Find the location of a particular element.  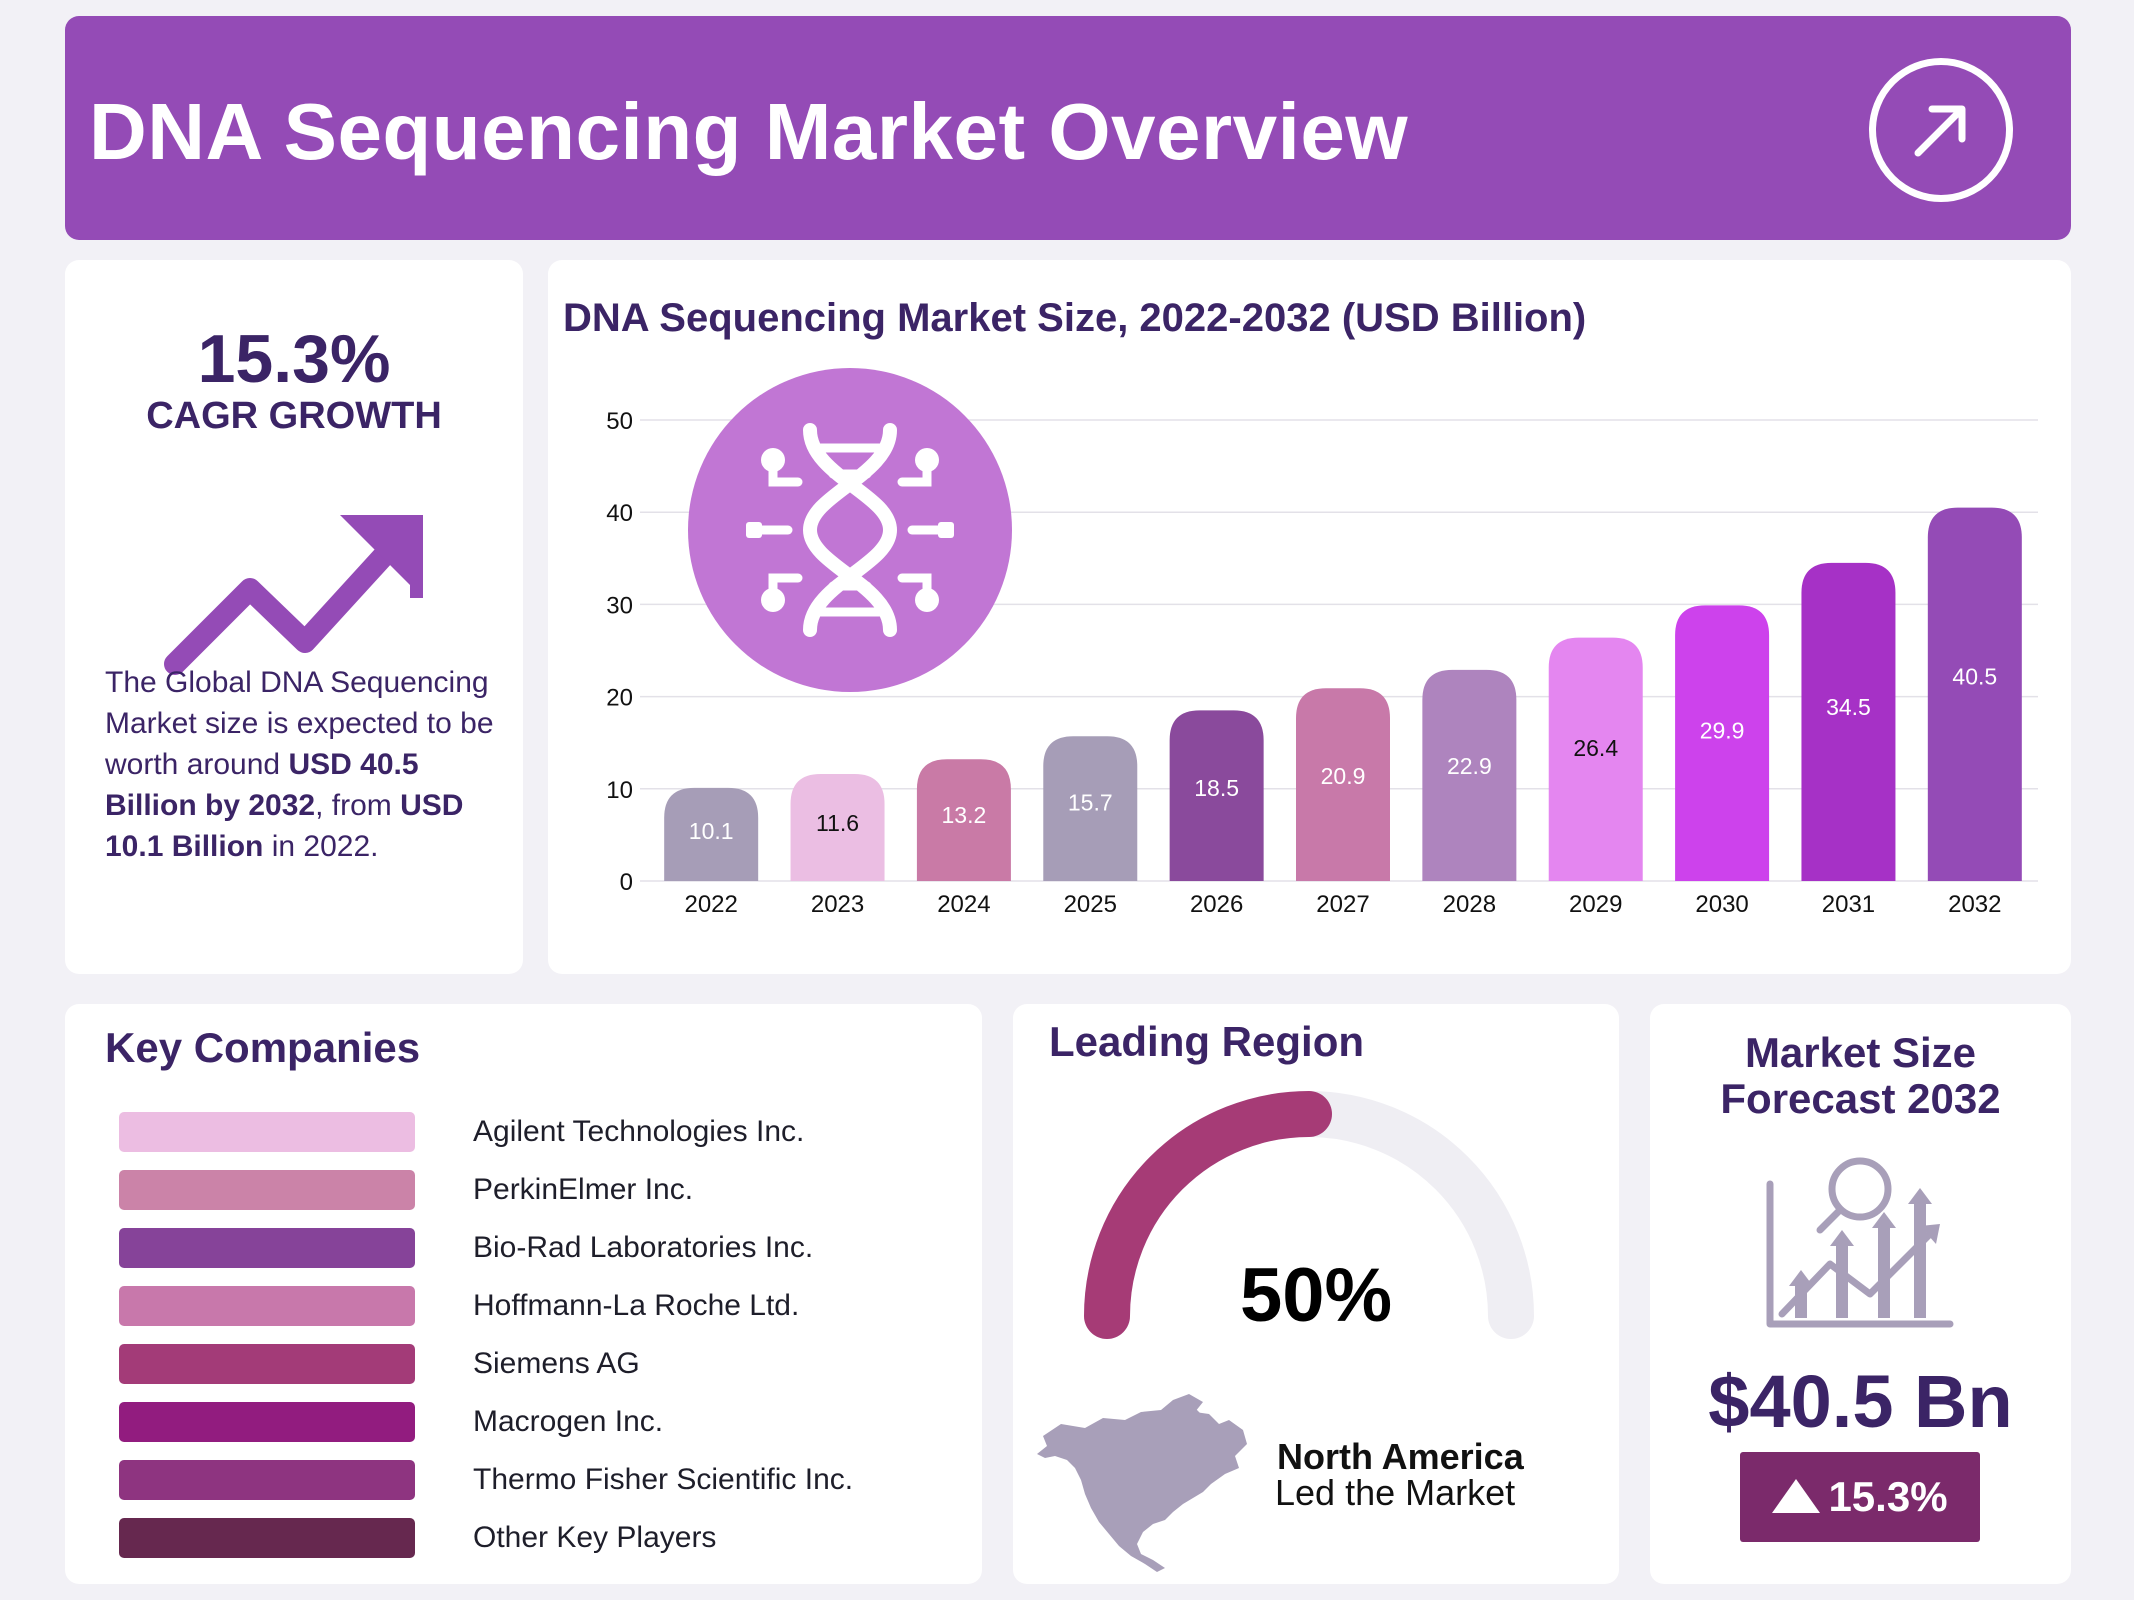

x-tick-label: 2022 is located at coordinates (710, 904).